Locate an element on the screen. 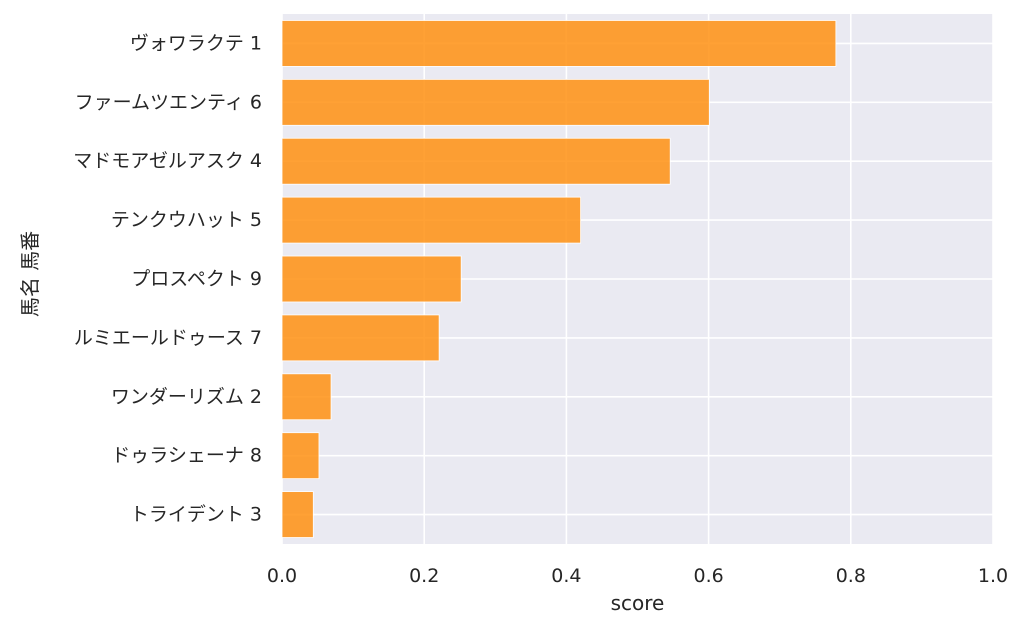  y-tick-label: プロスペクト 9 is located at coordinates (196, 279).